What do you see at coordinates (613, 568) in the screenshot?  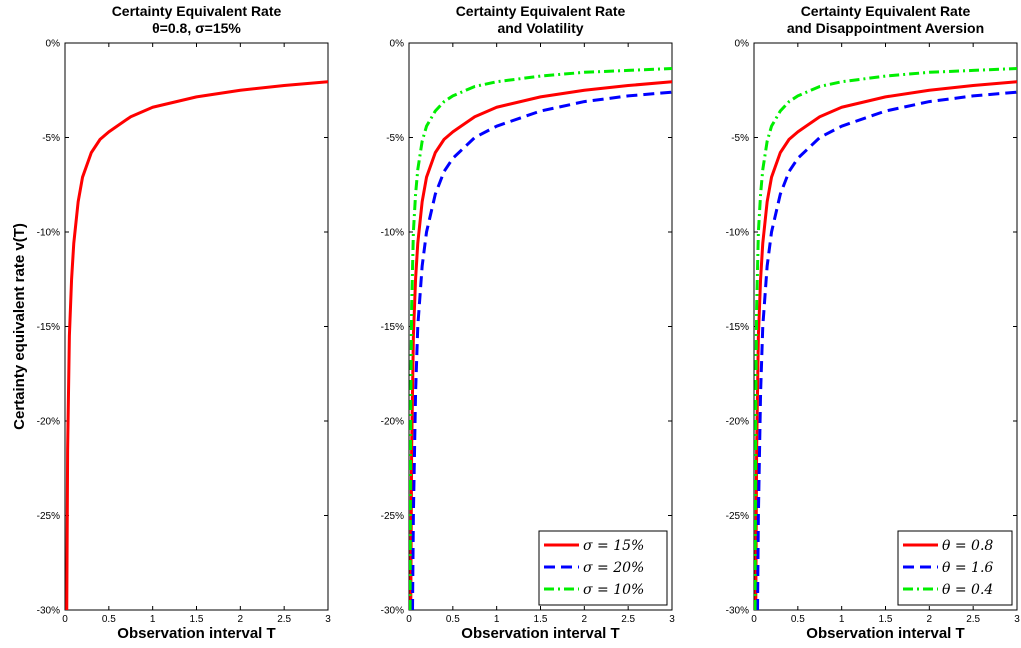 I see `legend-label-2: σ = 20%` at bounding box center [613, 568].